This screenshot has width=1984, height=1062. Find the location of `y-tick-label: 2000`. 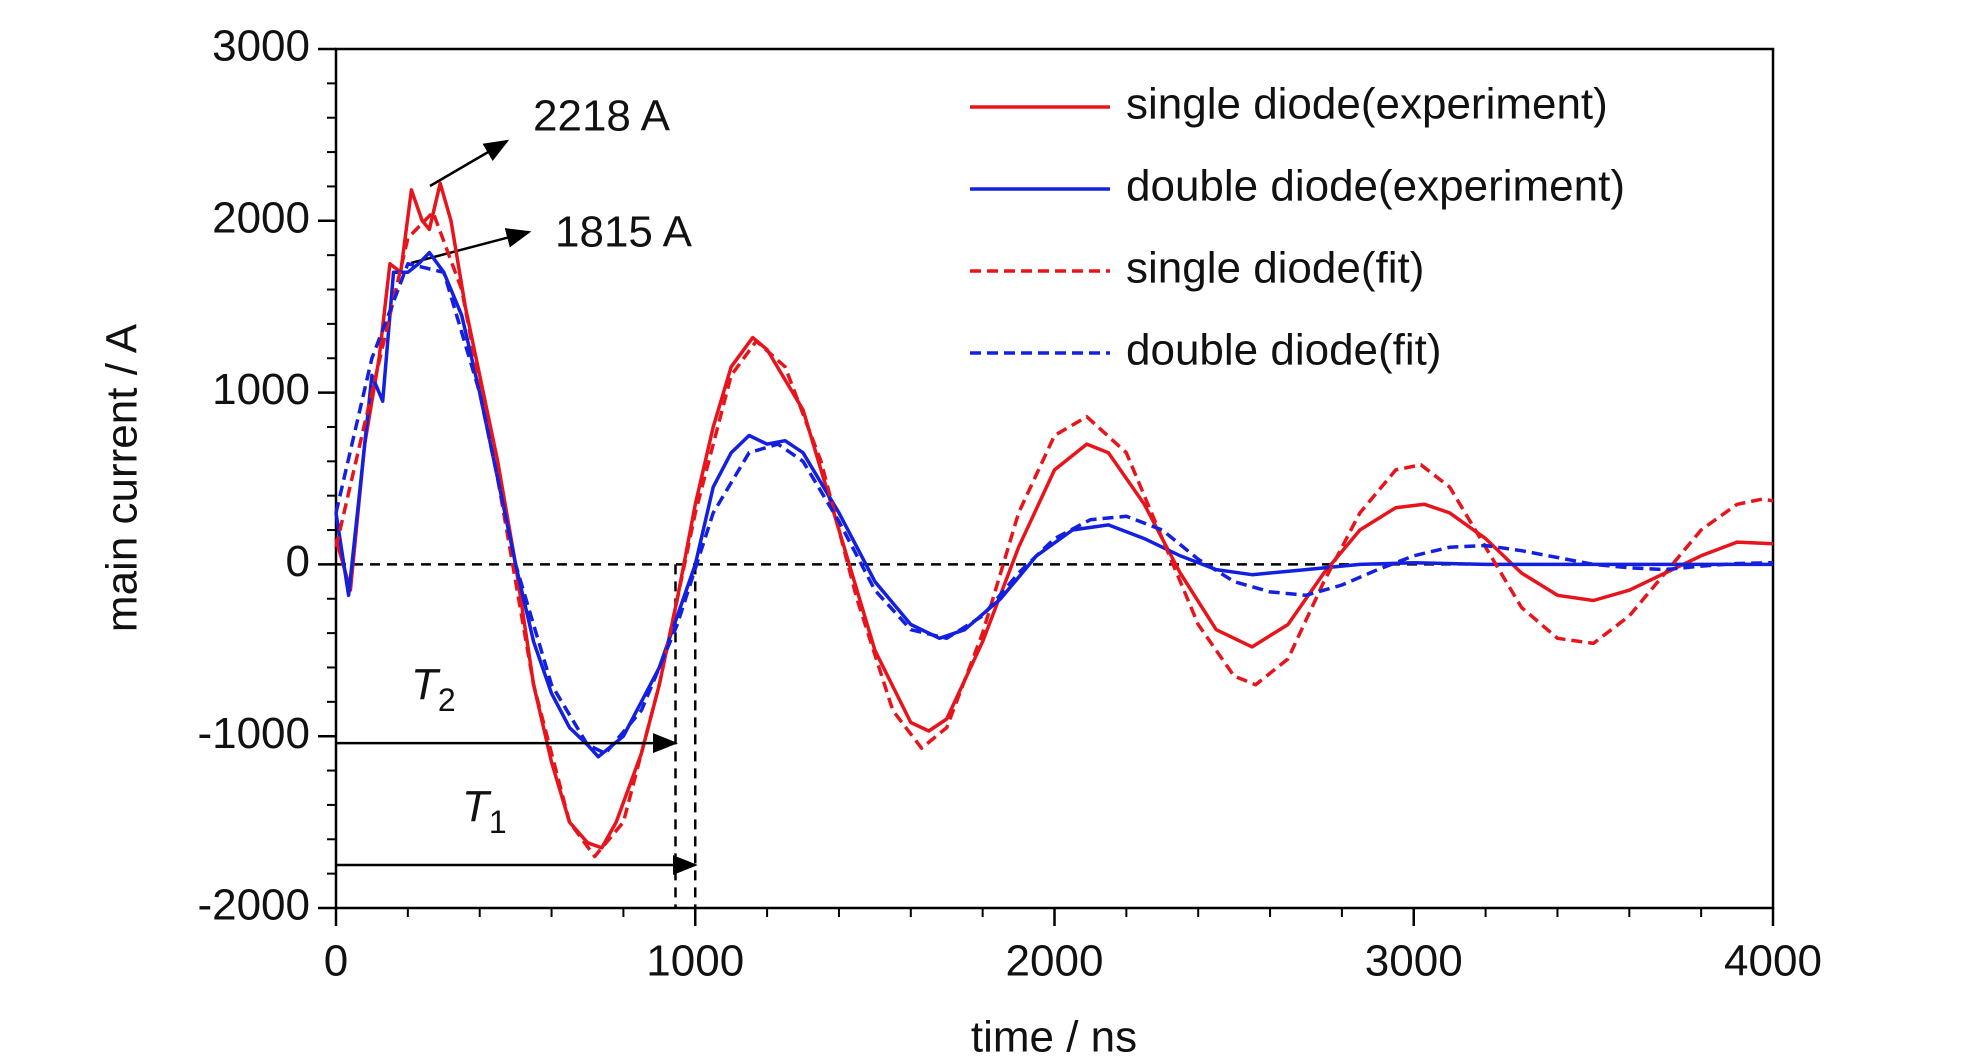

y-tick-label: 2000 is located at coordinates (261, 217).